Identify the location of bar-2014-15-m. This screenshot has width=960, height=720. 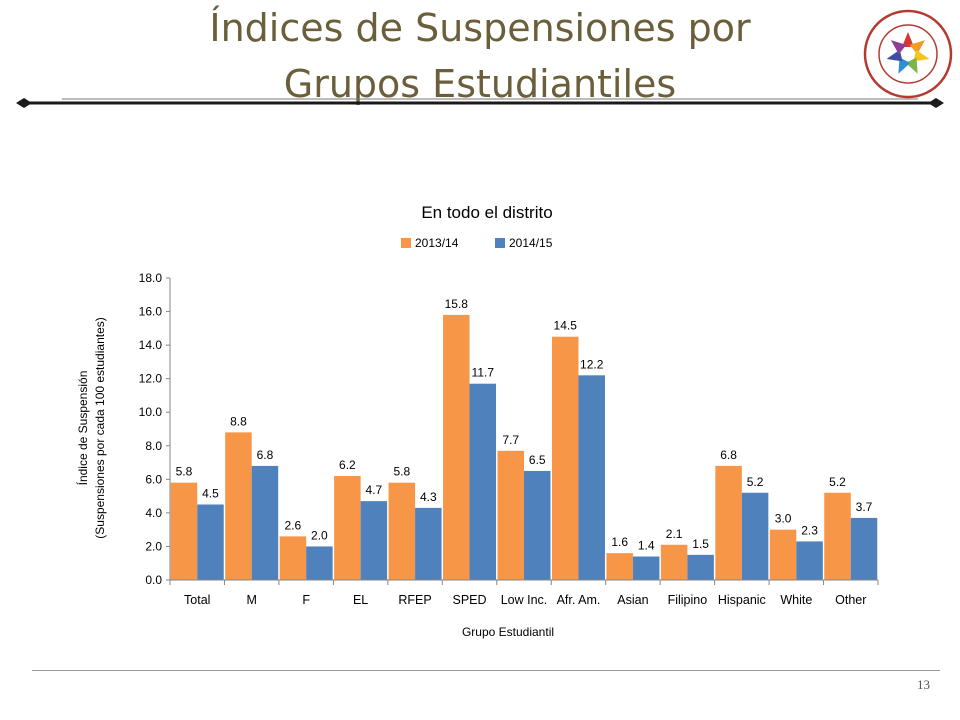
(265, 522).